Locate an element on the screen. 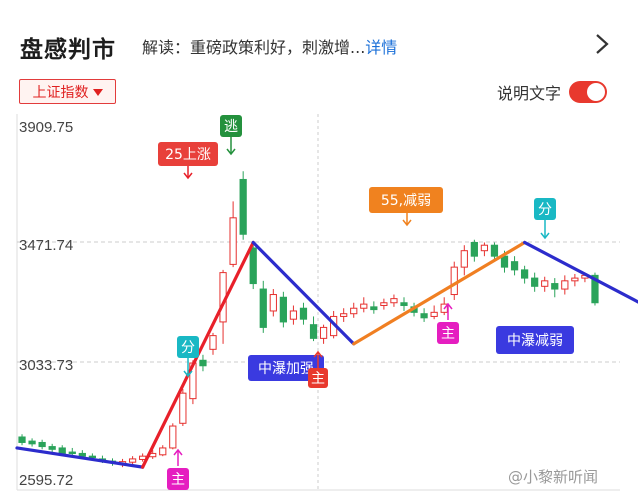 This screenshot has height=500, width=638. signal-main-red: 主 is located at coordinates (318, 379).